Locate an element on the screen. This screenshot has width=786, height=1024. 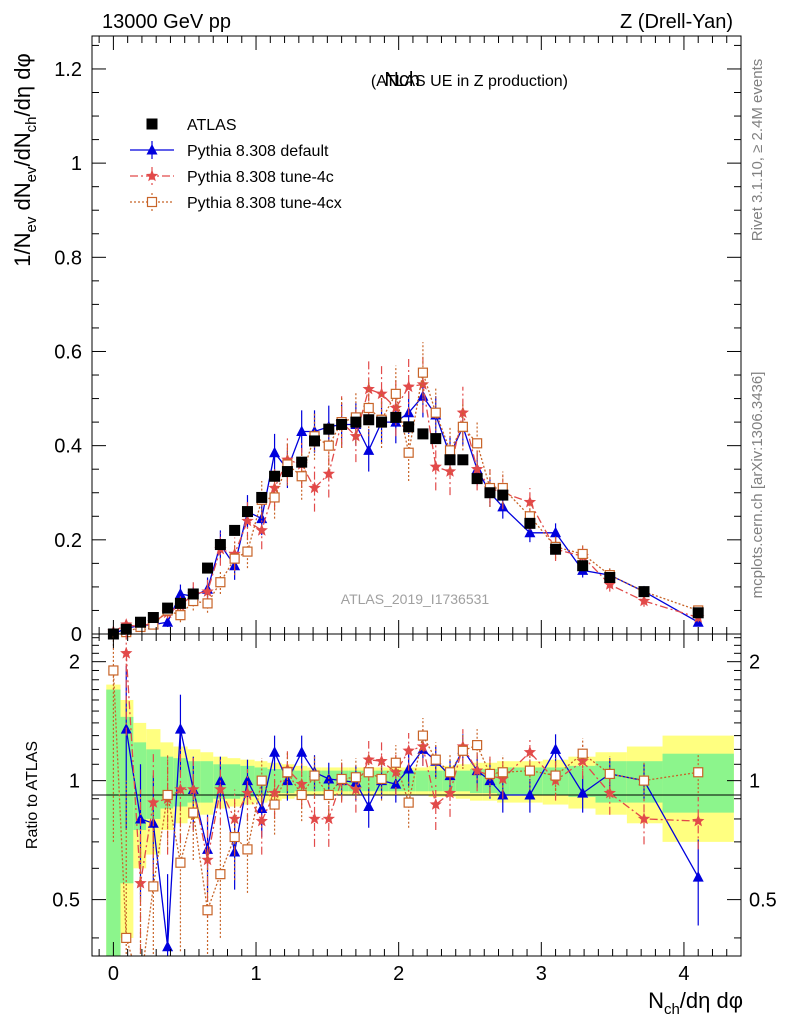
ratio-y-axis-label: Ratio to ATLAS is located at coordinates (32, 795).